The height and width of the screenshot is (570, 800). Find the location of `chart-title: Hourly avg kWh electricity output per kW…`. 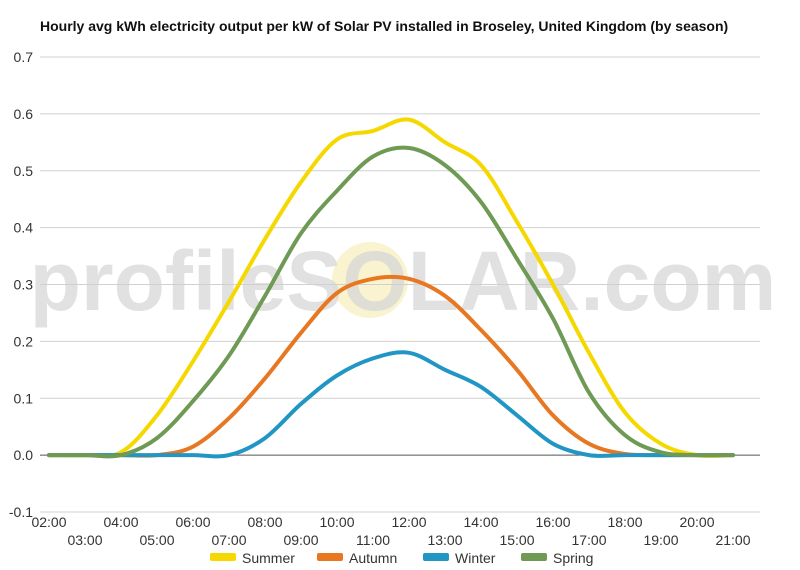

chart-title: Hourly avg kWh electricity output per kW… is located at coordinates (384, 26).